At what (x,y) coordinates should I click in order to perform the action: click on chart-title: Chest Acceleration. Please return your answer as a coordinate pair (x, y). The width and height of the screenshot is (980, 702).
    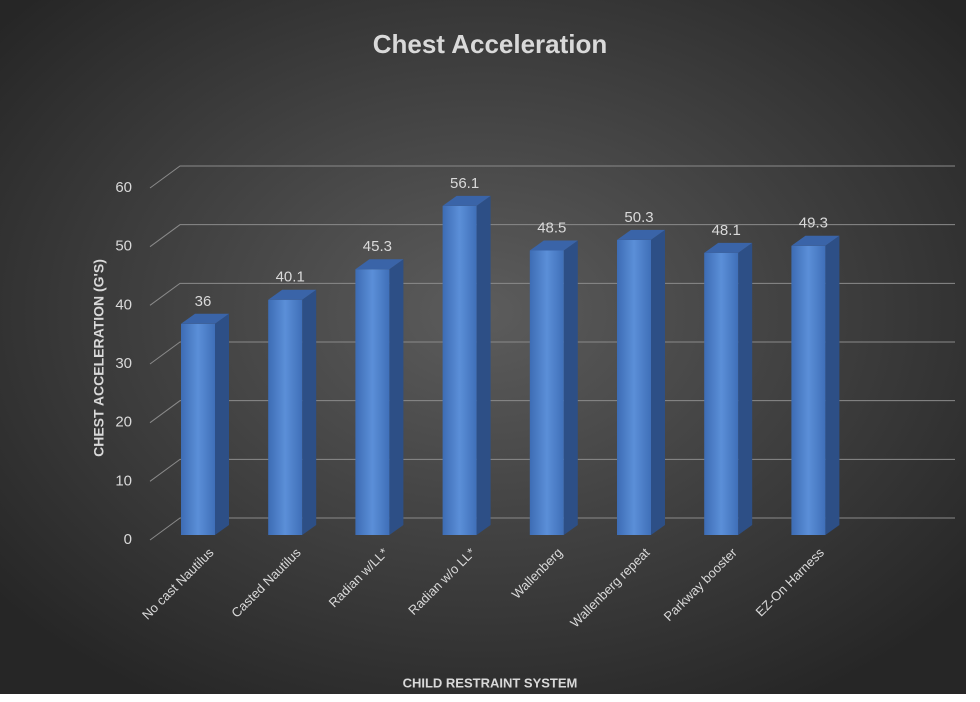
    Looking at the image, I should click on (490, 44).